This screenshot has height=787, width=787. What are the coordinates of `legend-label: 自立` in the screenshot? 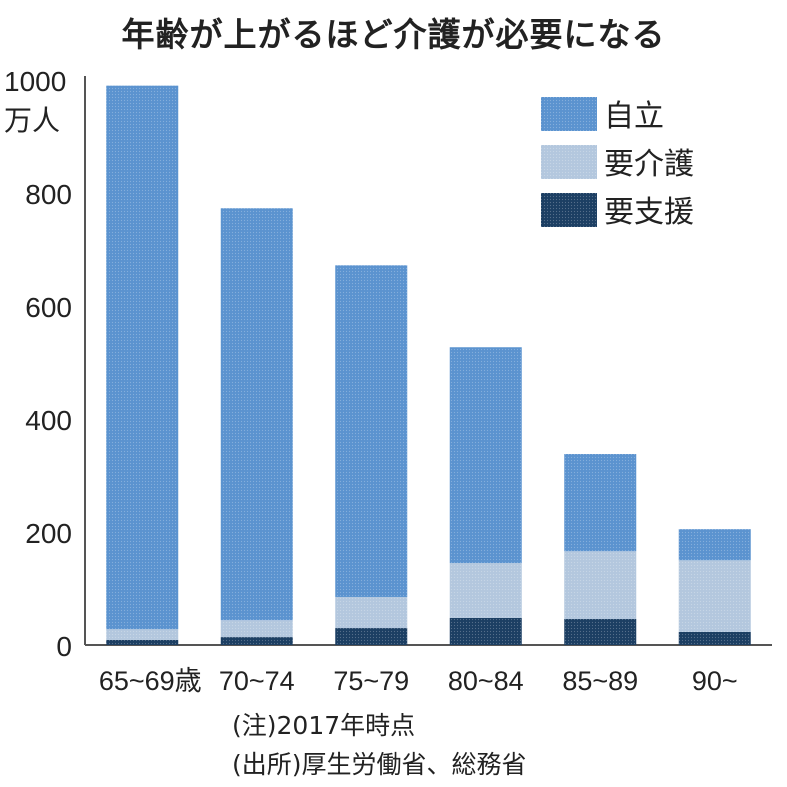 It's located at (634, 116).